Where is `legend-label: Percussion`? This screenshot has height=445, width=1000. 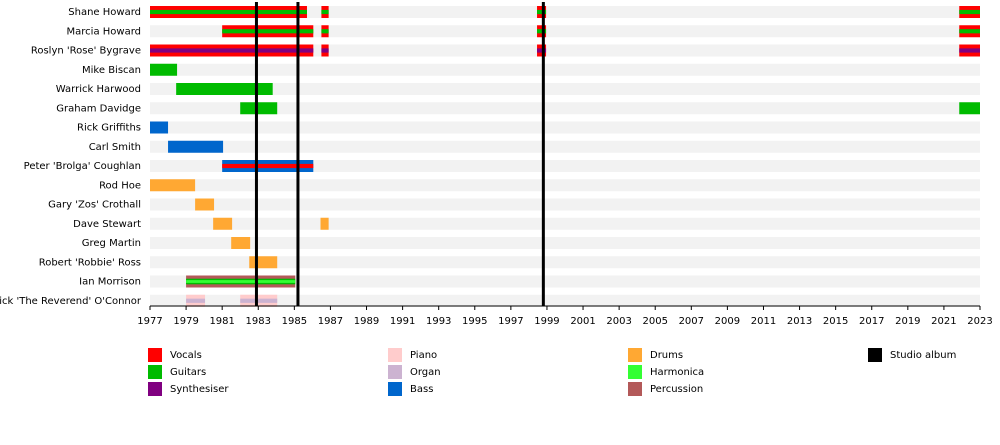 legend-label: Percussion is located at coordinates (676, 389).